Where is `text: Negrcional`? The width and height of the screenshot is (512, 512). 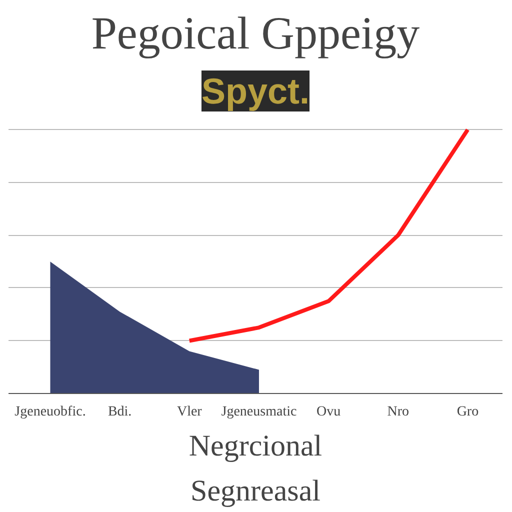 text: Negrcional is located at coordinates (255, 446).